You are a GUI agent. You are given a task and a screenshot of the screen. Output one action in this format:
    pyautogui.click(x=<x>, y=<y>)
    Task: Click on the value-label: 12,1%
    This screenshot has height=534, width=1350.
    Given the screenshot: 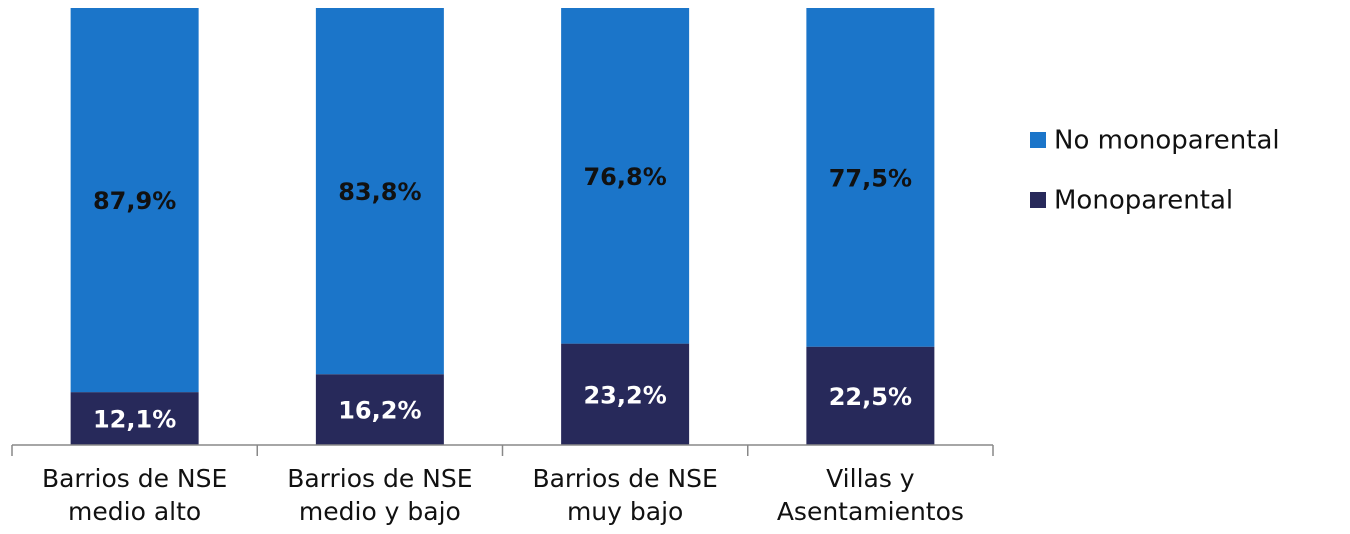 What is the action you would take?
    pyautogui.click(x=134, y=420)
    